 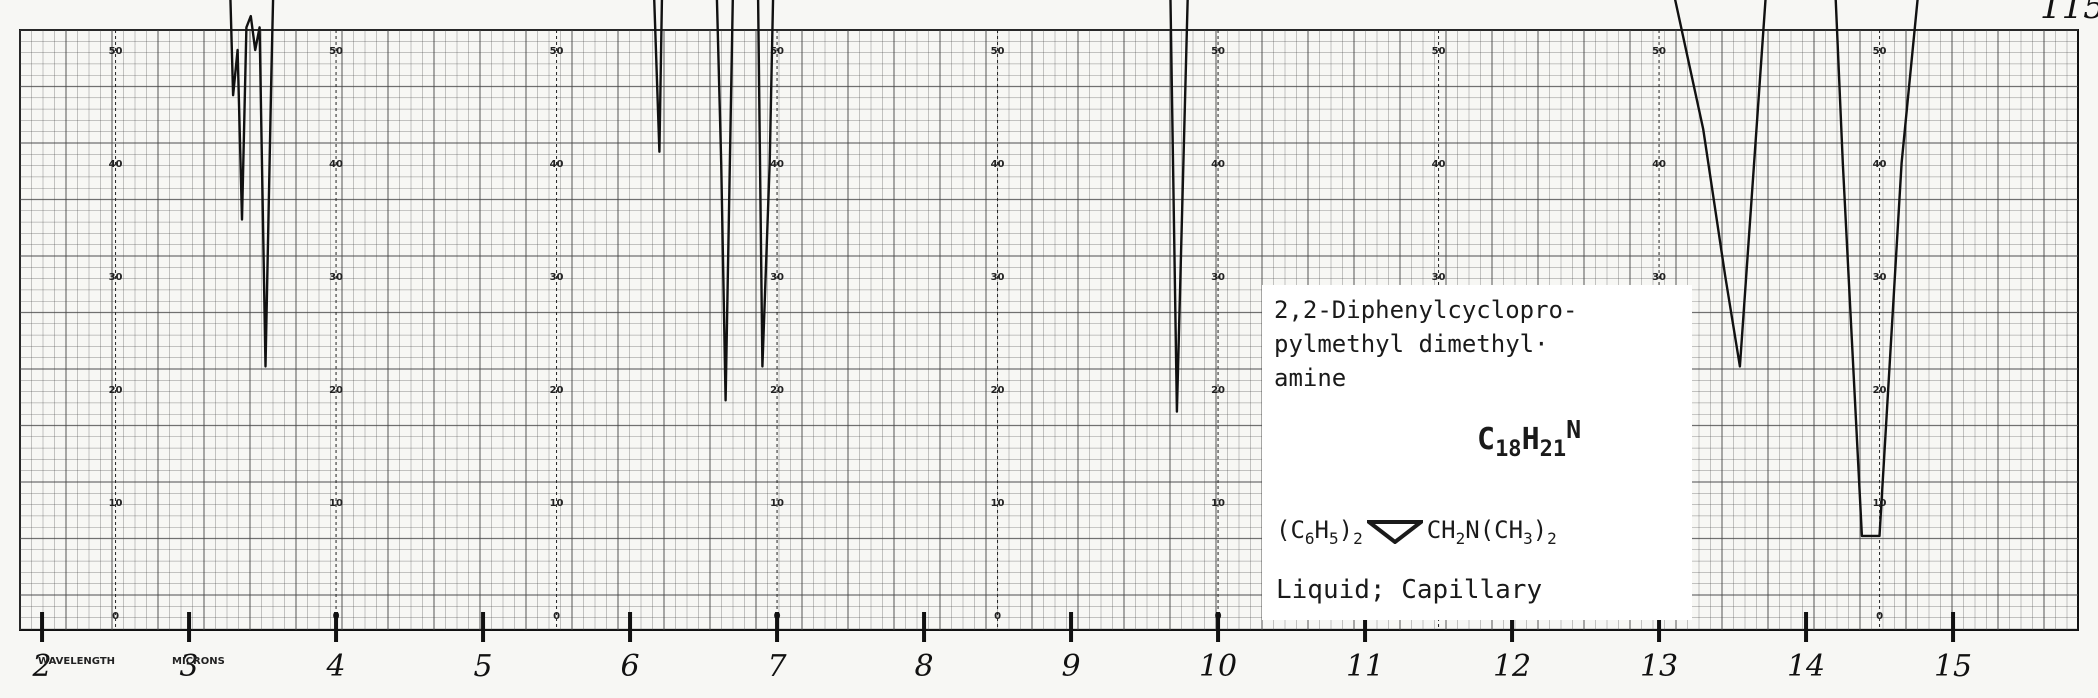 I want to click on compound-name-line-3: amine, so click(x=1310, y=378).